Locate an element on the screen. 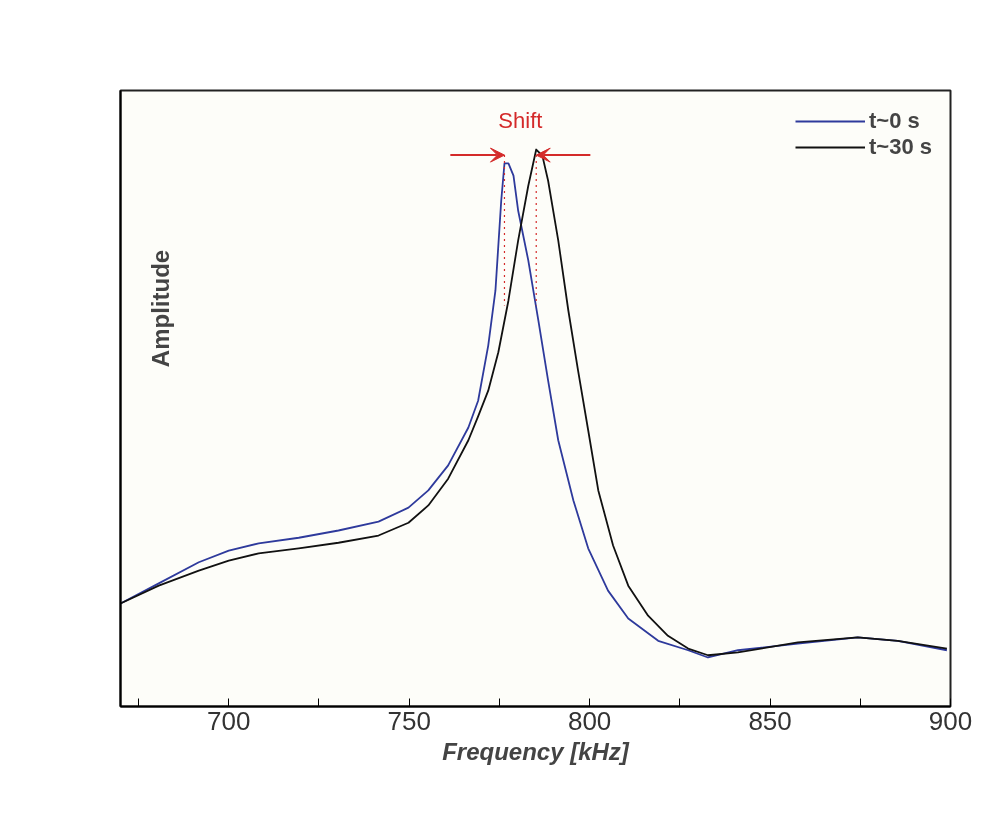 This screenshot has height=832, width=1001. x-tick-label: 800 is located at coordinates (589, 720).